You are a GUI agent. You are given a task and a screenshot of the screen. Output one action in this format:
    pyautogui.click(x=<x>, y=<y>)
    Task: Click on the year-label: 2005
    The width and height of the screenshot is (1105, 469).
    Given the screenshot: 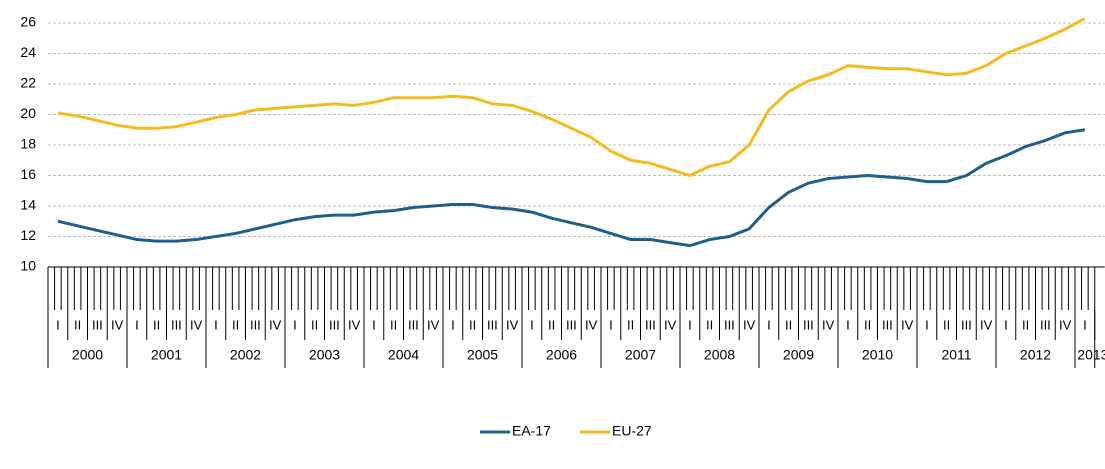 What is the action you would take?
    pyautogui.click(x=482, y=355)
    